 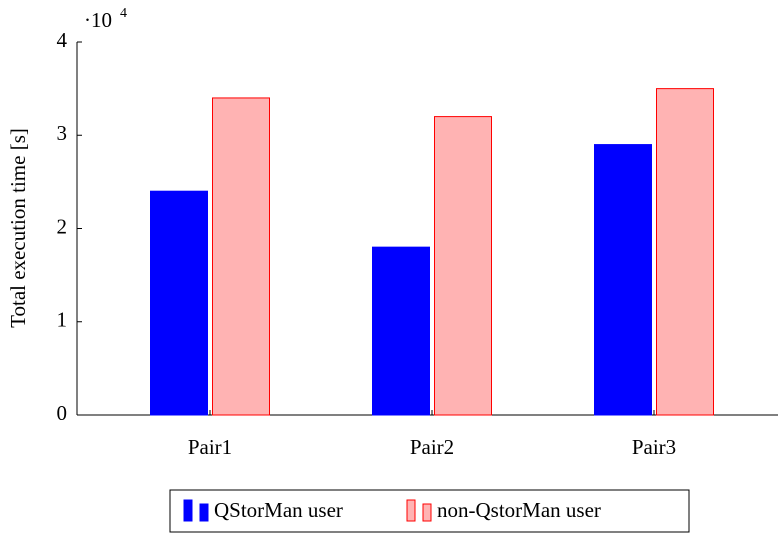 What do you see at coordinates (62, 320) in the screenshot?
I see `y-tick-label: 1` at bounding box center [62, 320].